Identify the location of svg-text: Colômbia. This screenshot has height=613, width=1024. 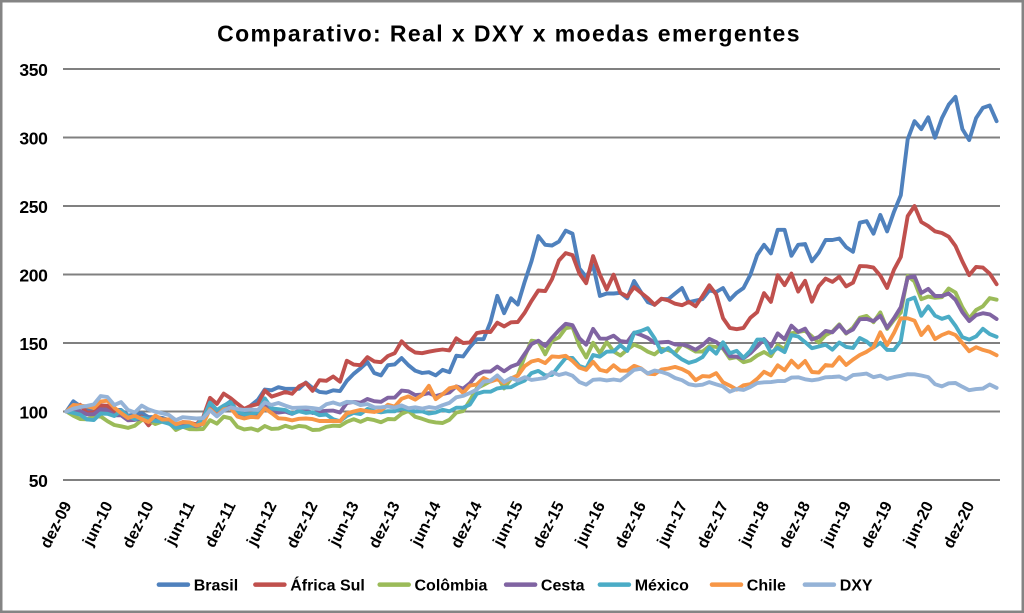
(451, 586).